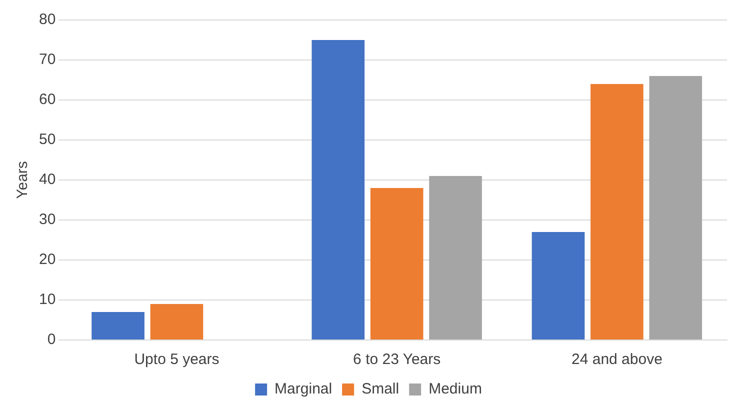 This screenshot has width=747, height=412. I want to click on y-tick-label: 20, so click(47, 259).